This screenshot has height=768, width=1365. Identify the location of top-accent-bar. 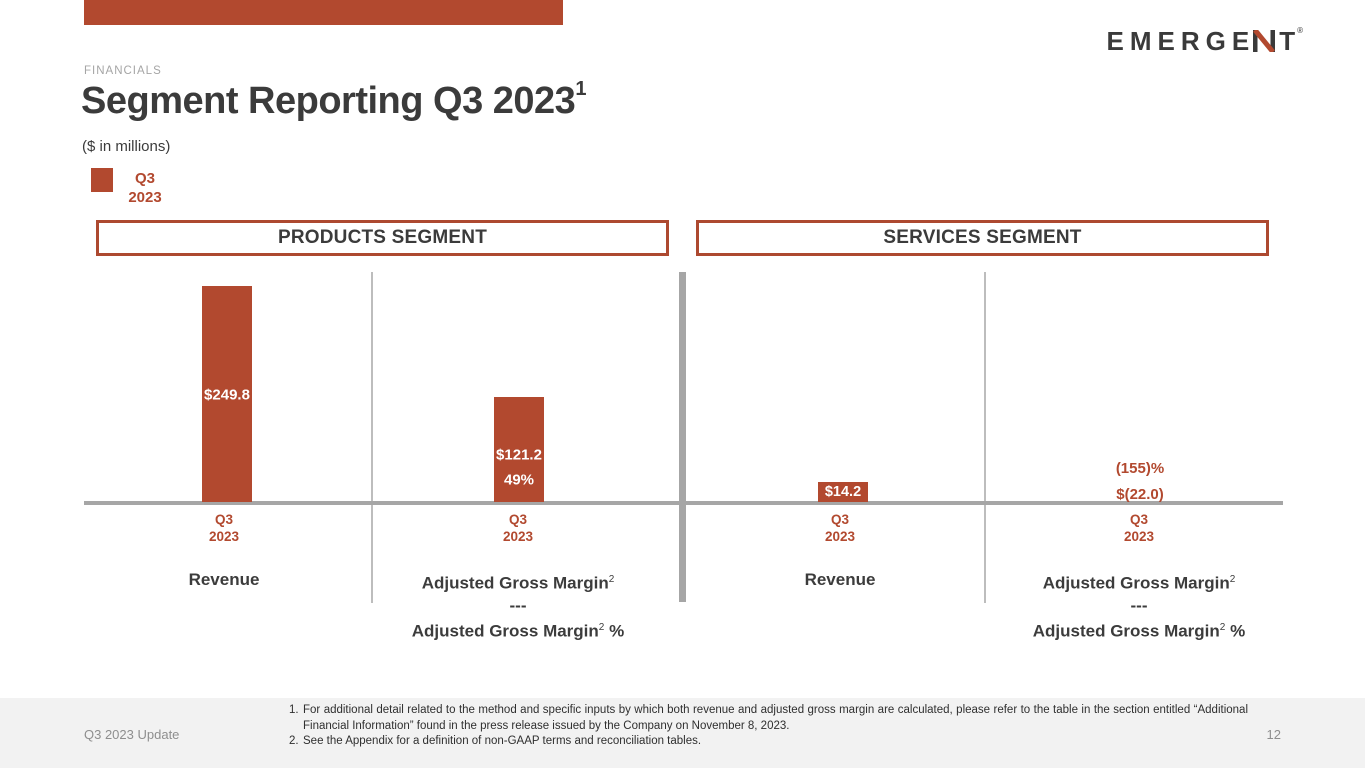
(323, 12).